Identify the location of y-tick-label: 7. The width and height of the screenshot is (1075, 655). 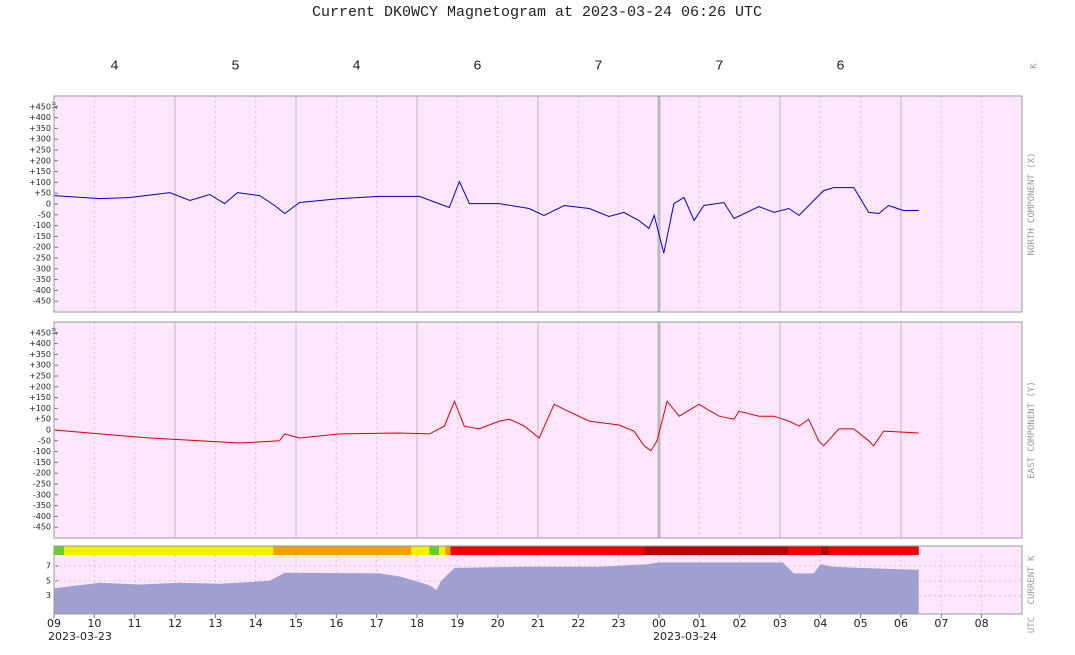
(48, 566).